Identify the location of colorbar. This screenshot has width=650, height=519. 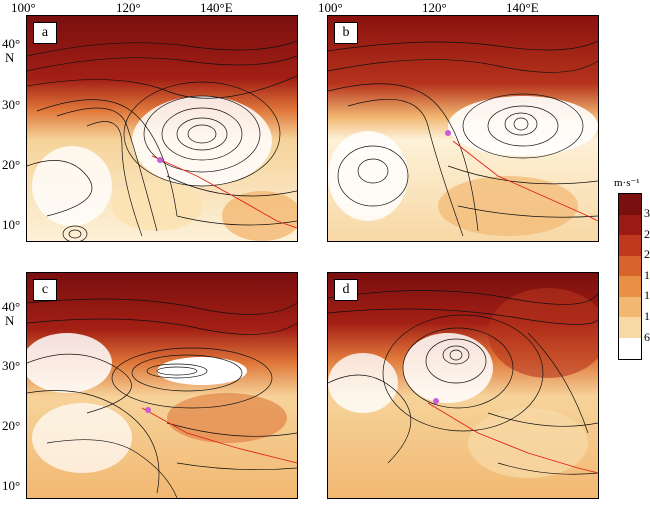
(630, 276).